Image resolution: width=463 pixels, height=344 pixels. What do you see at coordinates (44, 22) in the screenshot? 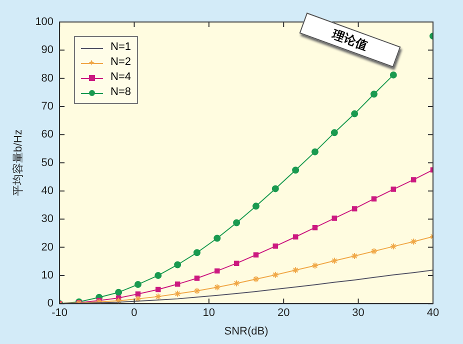
I see `y-tick-label: 100` at bounding box center [44, 22].